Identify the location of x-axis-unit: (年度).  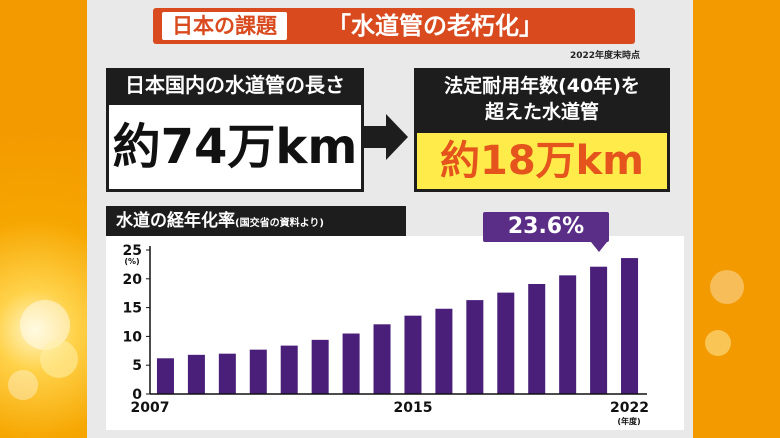
(628, 421).